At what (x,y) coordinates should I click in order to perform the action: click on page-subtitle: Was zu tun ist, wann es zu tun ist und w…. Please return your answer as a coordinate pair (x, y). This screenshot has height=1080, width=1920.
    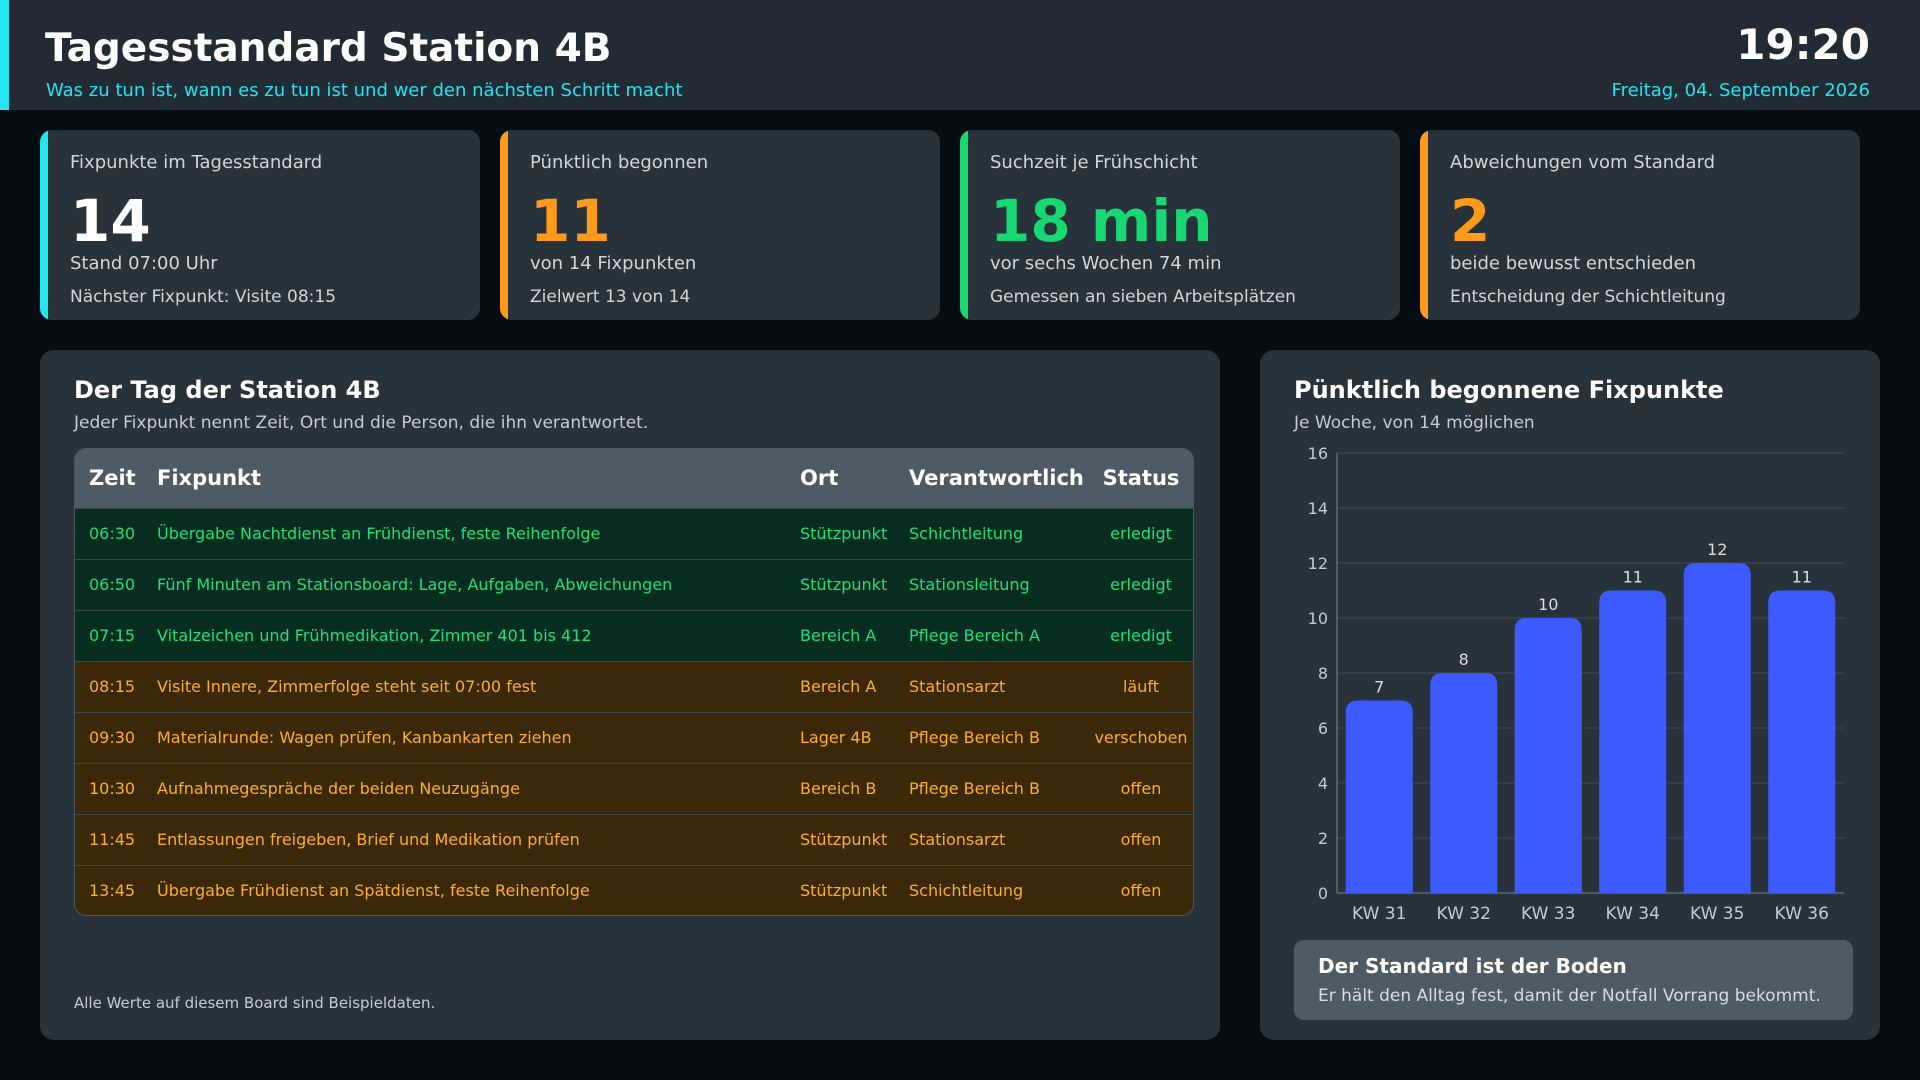
    Looking at the image, I should click on (364, 90).